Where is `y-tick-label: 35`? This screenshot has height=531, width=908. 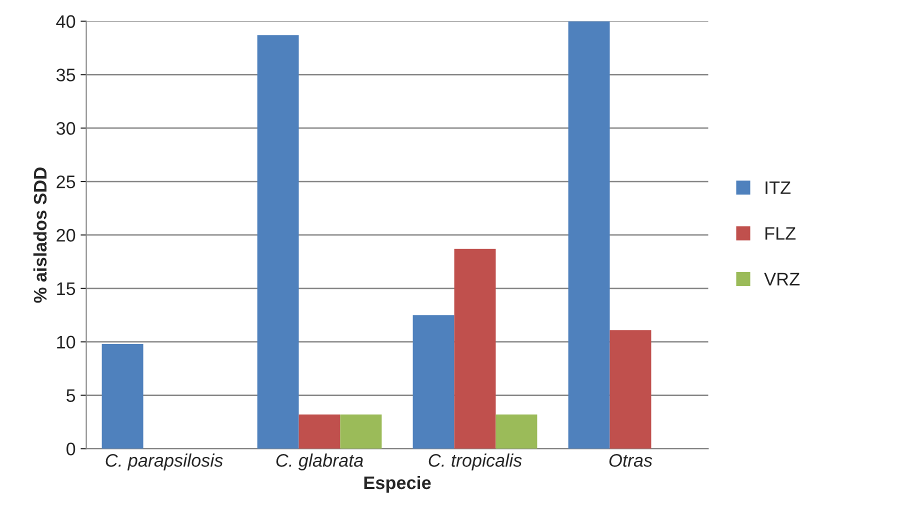
y-tick-label: 35 is located at coordinates (66, 75).